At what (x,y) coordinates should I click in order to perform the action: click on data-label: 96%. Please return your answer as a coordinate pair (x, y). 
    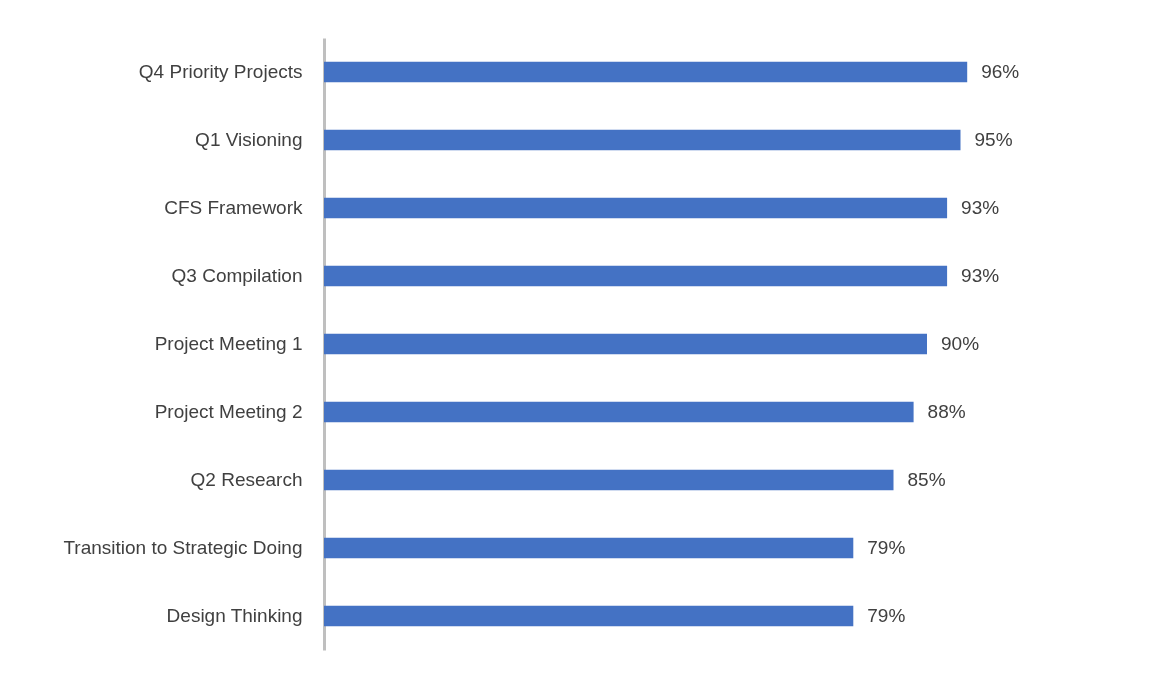
    Looking at the image, I should click on (1000, 71).